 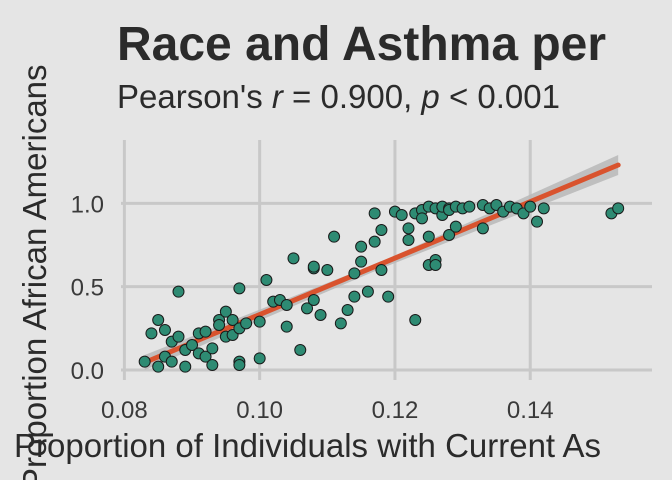 I want to click on x-tick-label: 0.10, so click(x=259, y=410).